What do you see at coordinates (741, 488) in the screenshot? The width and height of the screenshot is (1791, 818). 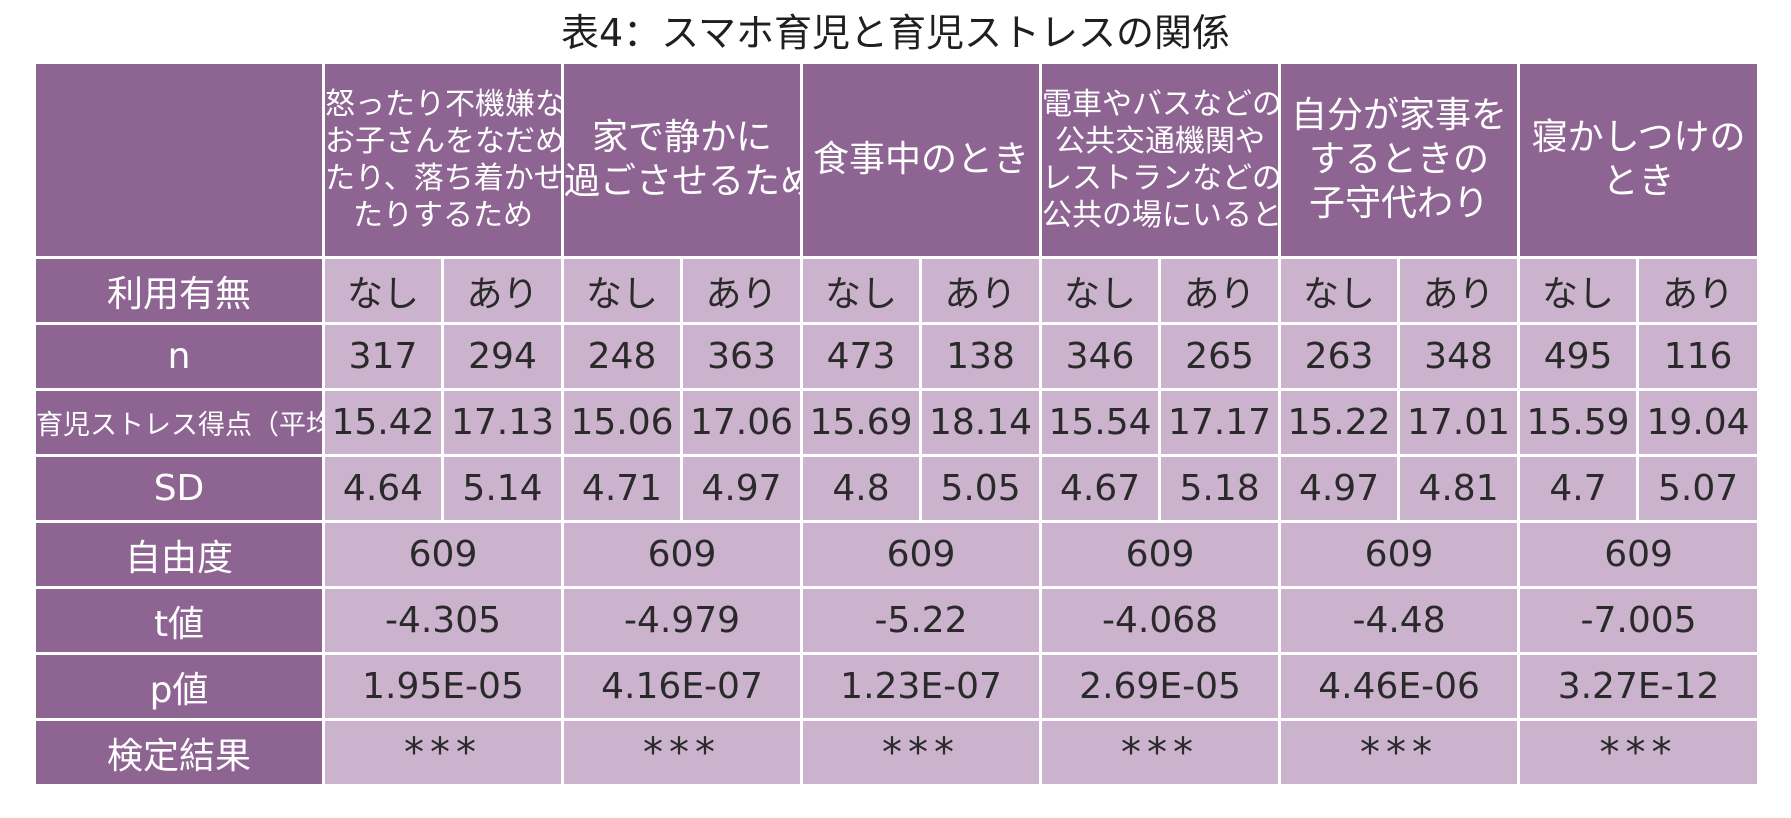 I see `sd-cell: 4.97` at bounding box center [741, 488].